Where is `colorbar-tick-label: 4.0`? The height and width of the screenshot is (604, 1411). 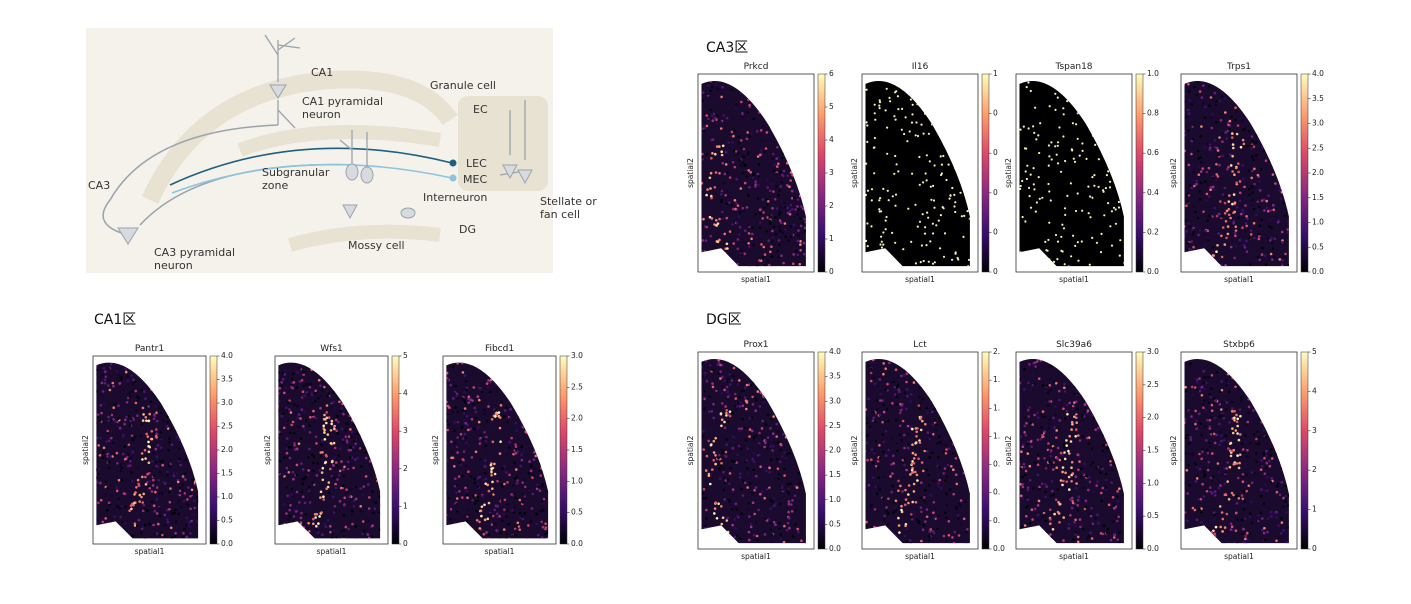 colorbar-tick-label: 4.0 is located at coordinates (1318, 73).